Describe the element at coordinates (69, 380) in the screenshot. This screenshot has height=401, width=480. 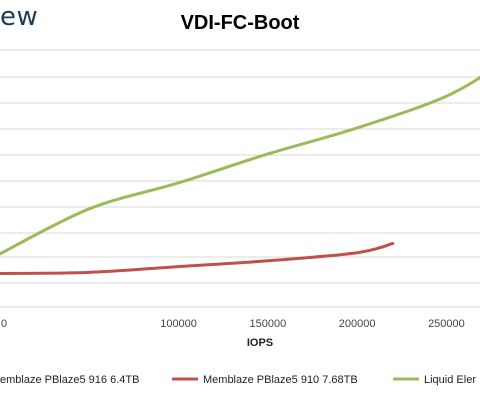
I see `legend-label-0: emblaze PBlaze5 916 6.4TB` at that location.